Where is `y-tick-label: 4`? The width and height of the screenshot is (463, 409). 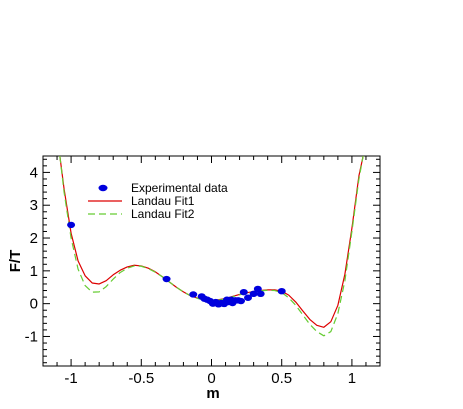 y-tick-label: 4 is located at coordinates (34, 172).